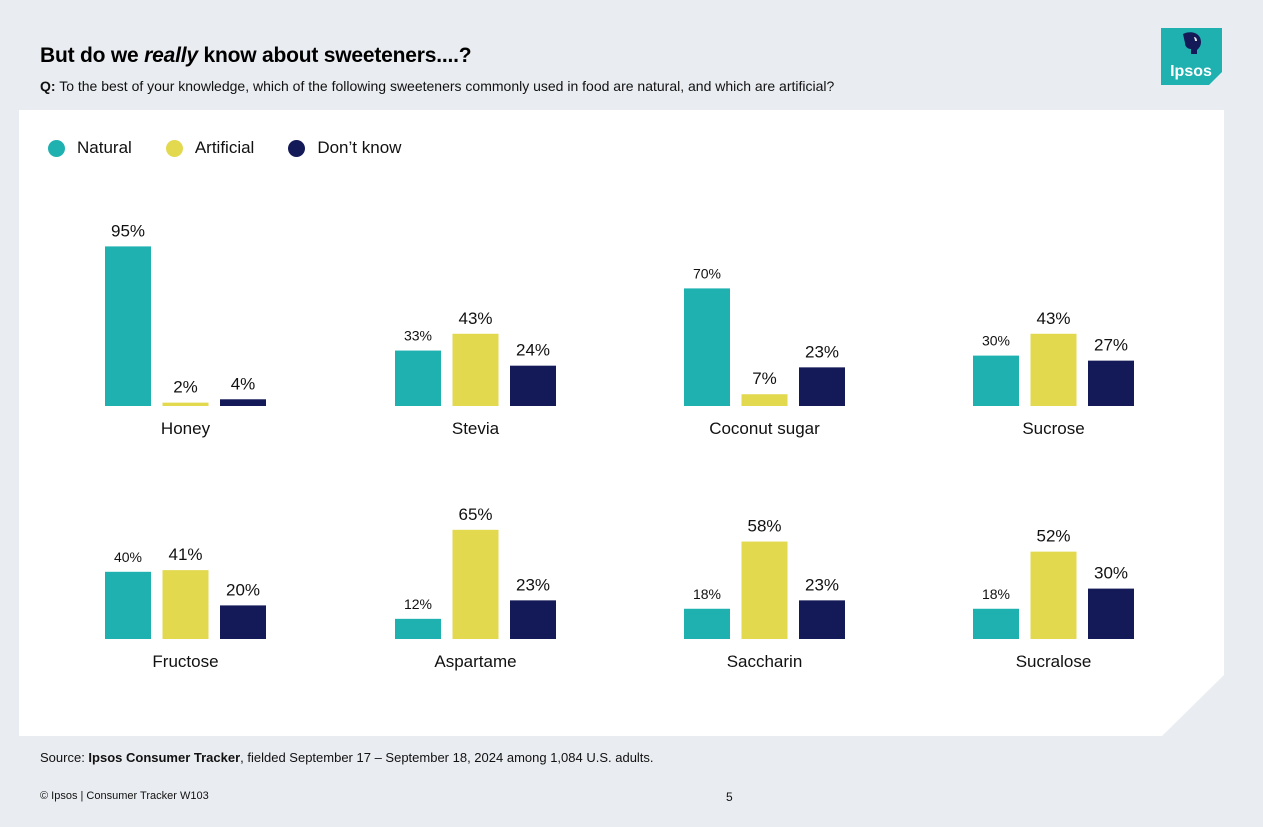 The image size is (1263, 827). Describe the element at coordinates (418, 628) in the screenshot. I see `bar-aspartame-natural` at that location.